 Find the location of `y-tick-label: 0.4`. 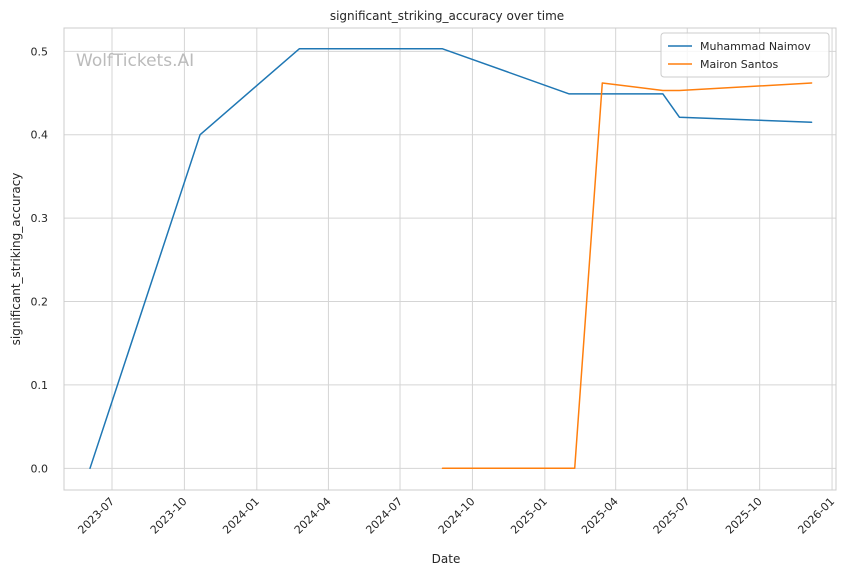

y-tick-label: 0.4 is located at coordinates (40, 135).